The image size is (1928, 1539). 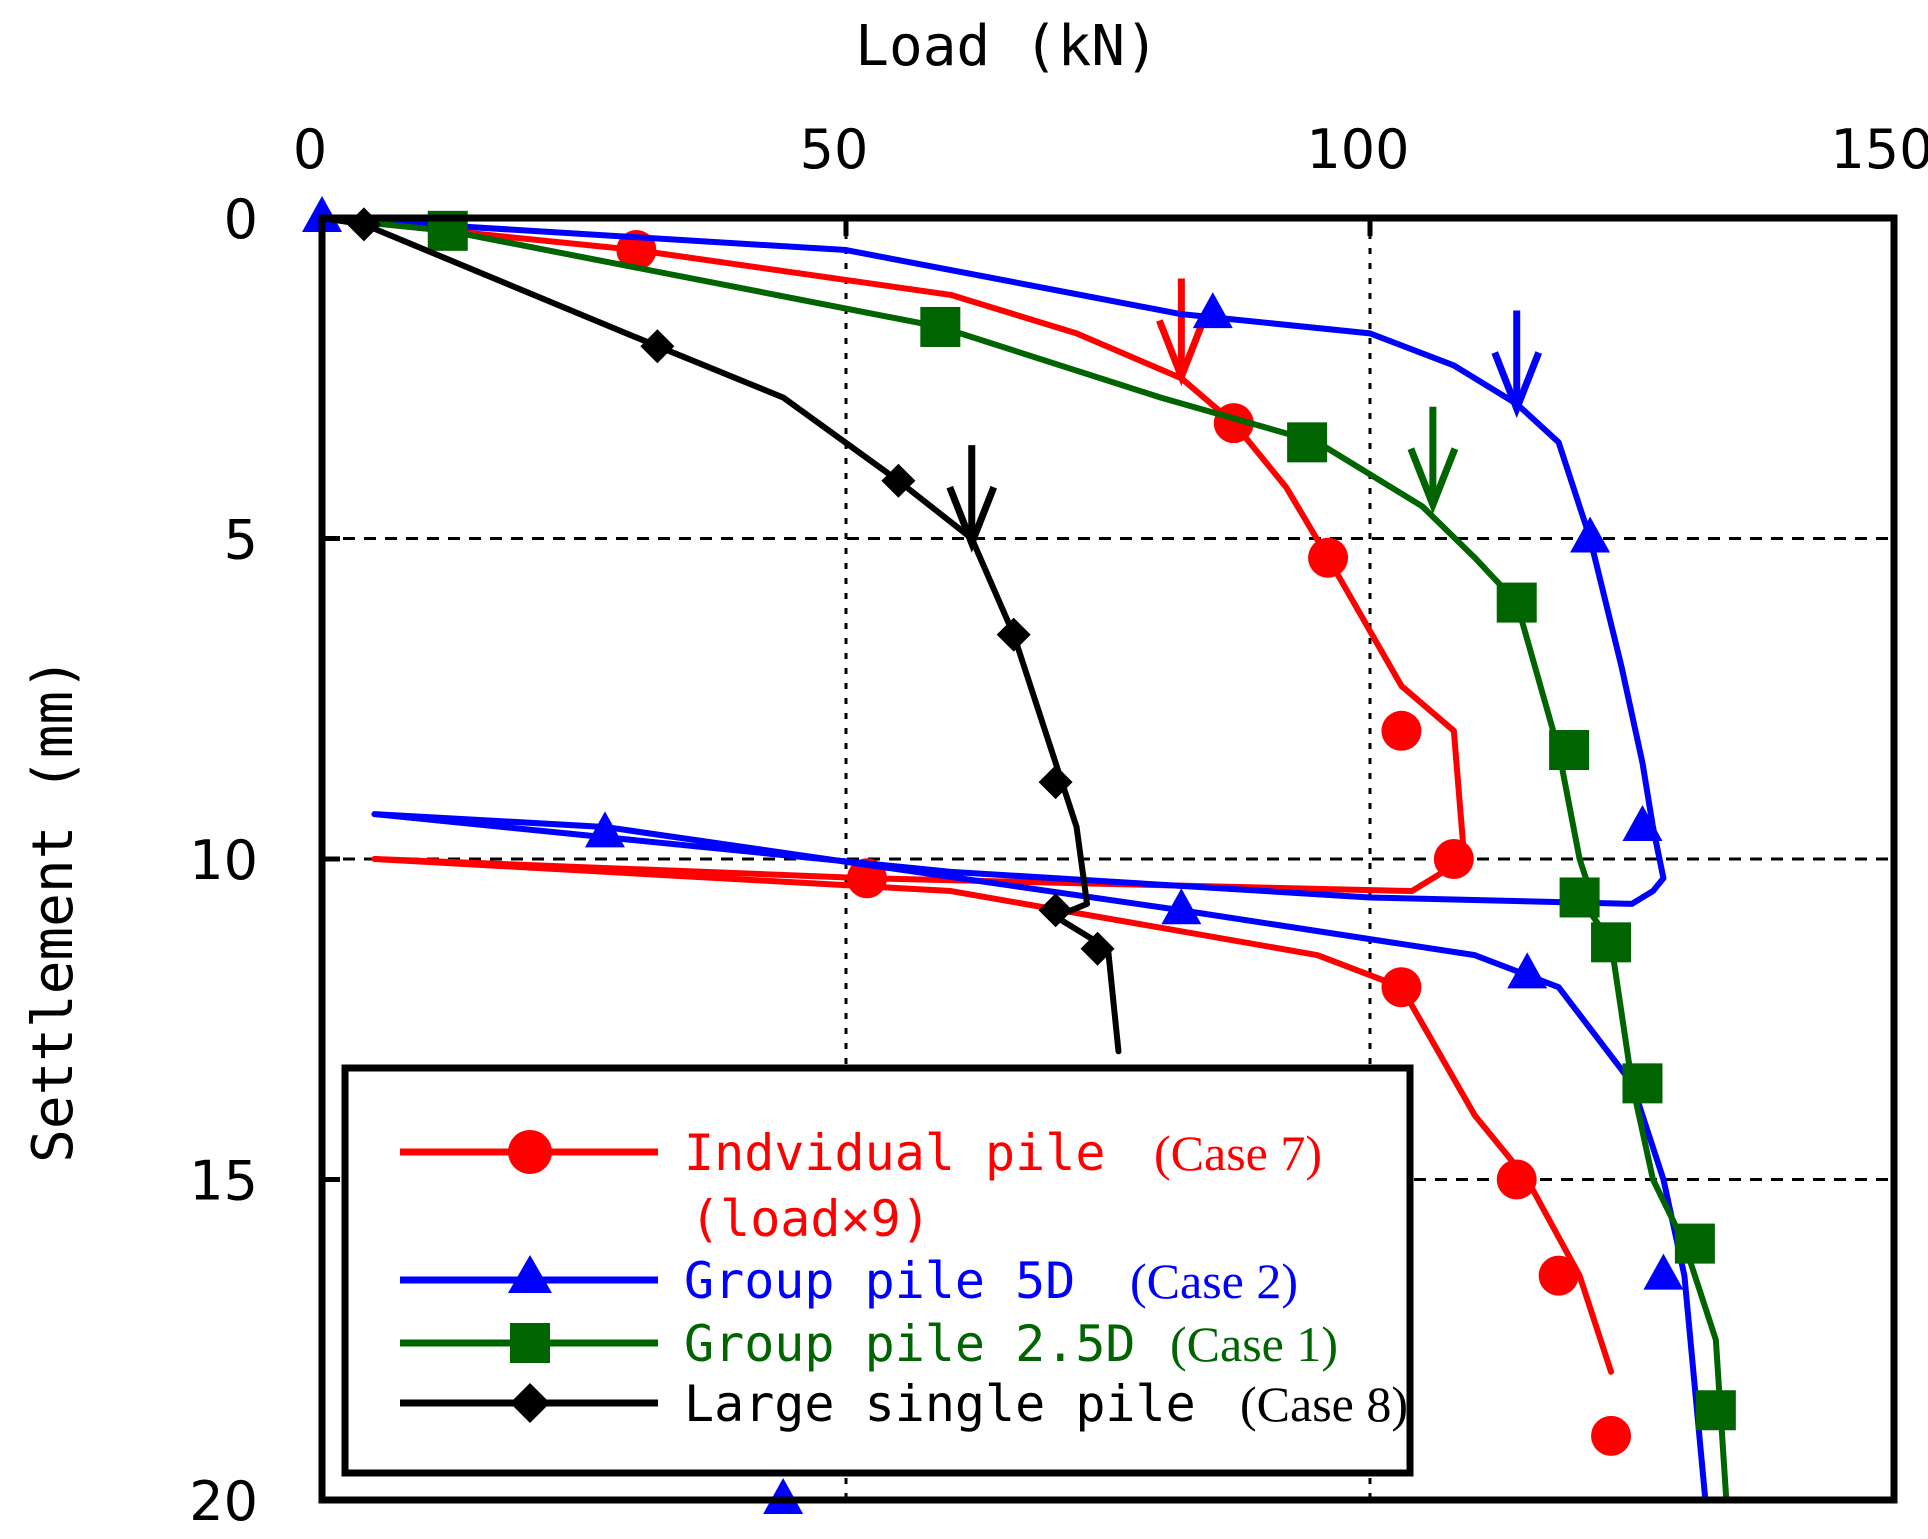 What do you see at coordinates (530, 1403) in the screenshot?
I see `legend-marker-diamond` at bounding box center [530, 1403].